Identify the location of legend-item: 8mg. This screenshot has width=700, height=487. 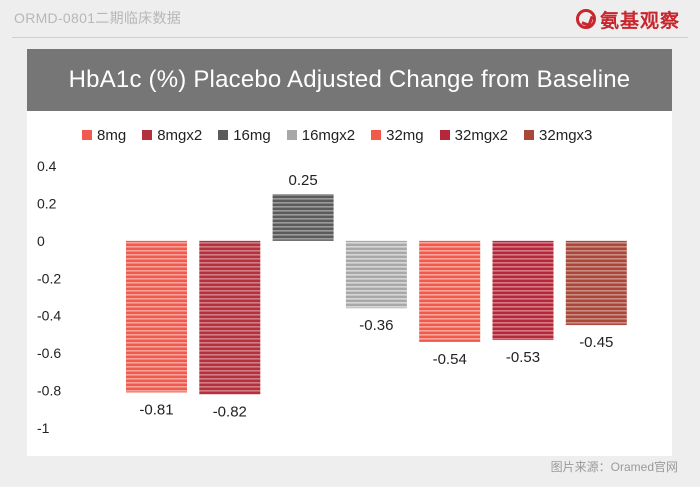
(104, 135).